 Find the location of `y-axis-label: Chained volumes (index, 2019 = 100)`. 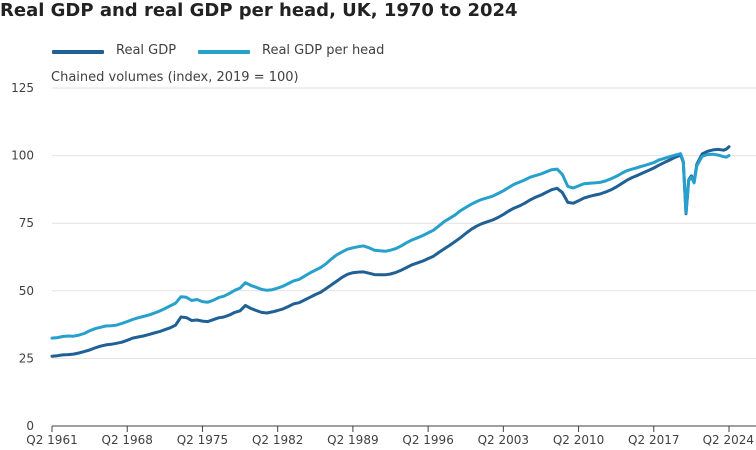

y-axis-label: Chained volumes (index, 2019 = 100) is located at coordinates (175, 77).